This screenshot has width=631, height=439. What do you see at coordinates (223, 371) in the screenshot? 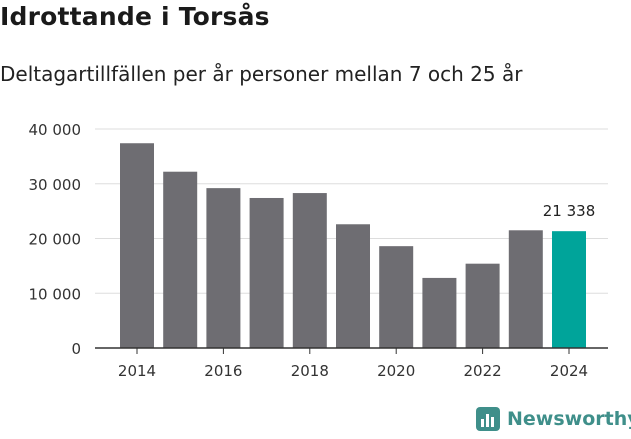
I see `x-tick-label: 2016` at bounding box center [223, 371].